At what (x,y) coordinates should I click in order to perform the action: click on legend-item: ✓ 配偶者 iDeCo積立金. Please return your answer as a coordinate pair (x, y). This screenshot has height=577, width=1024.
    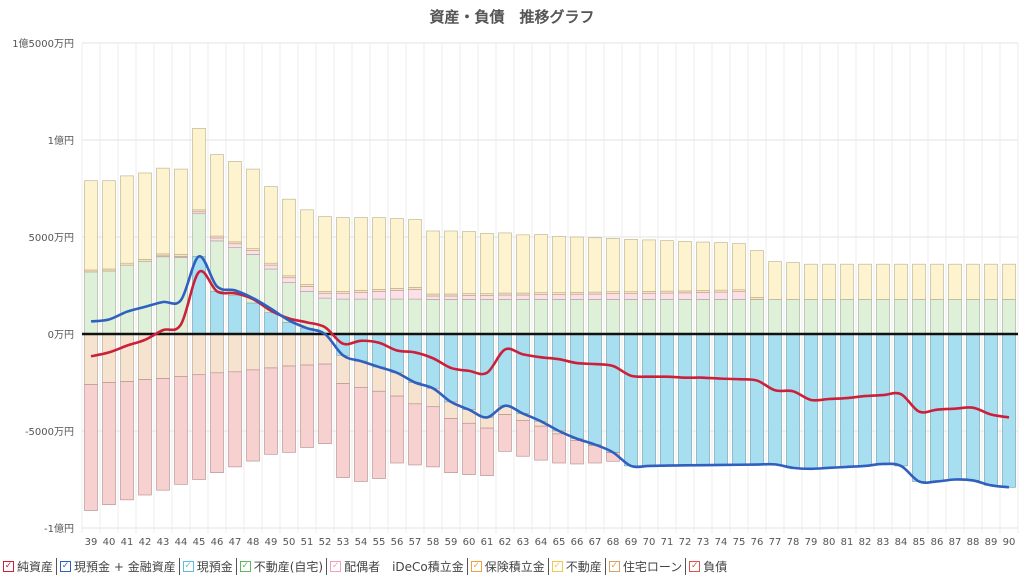
    Looking at the image, I should click on (396, 566).